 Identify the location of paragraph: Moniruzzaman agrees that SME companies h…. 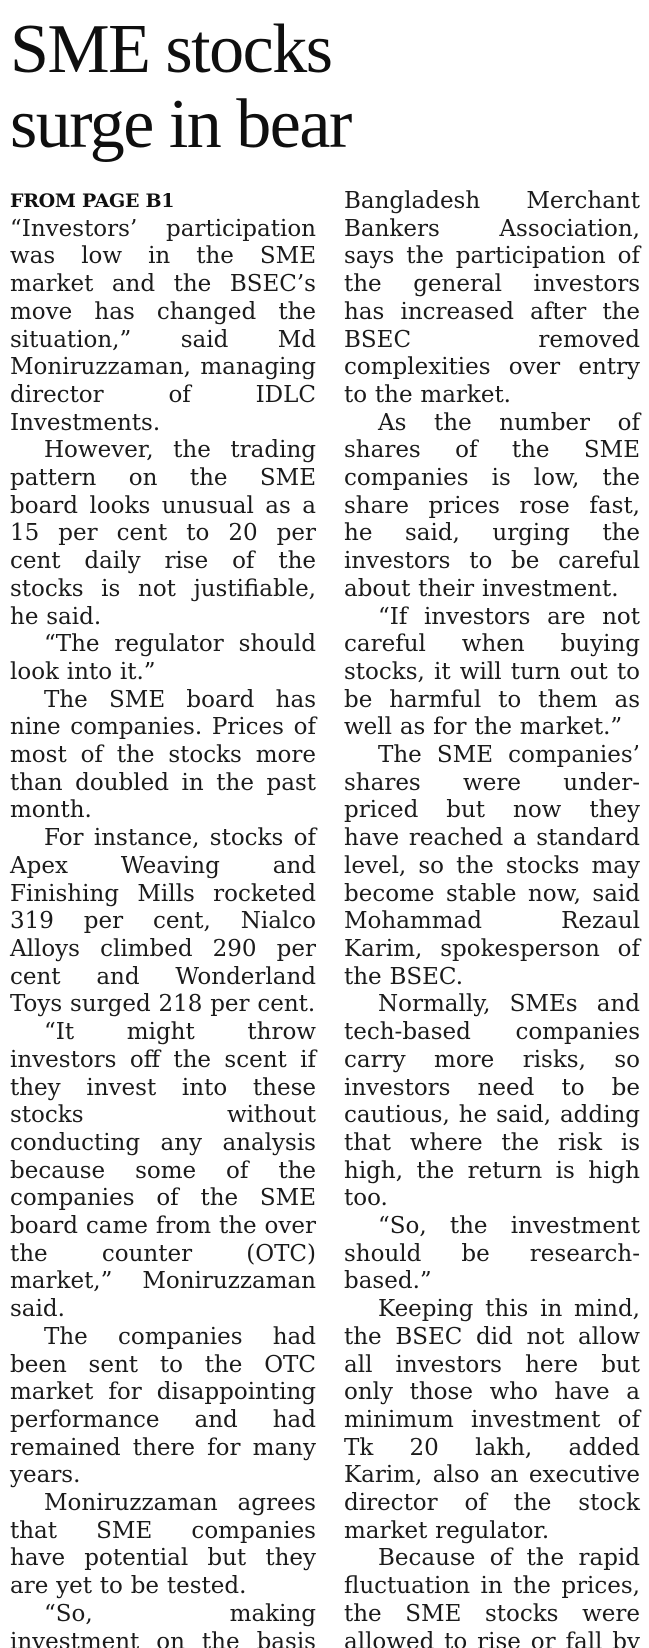
(163, 1545).